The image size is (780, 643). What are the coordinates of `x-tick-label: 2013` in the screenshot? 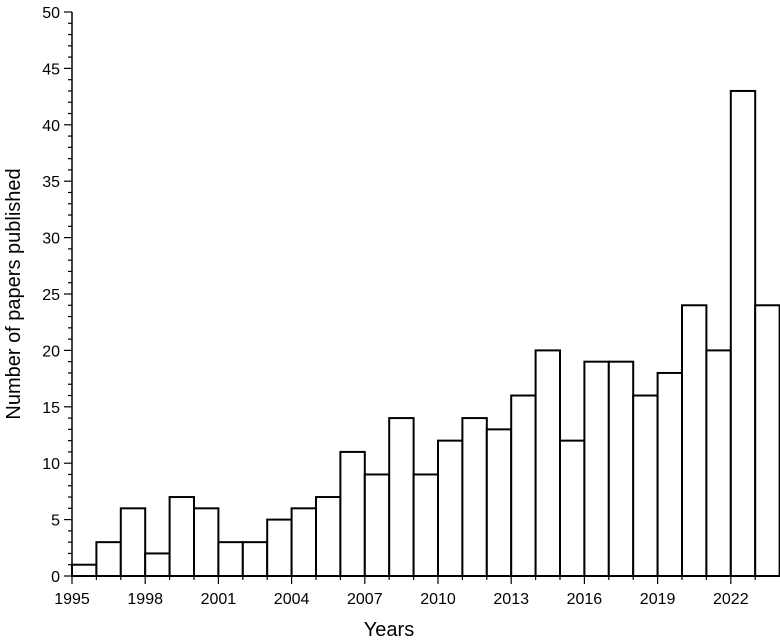 It's located at (511, 599).